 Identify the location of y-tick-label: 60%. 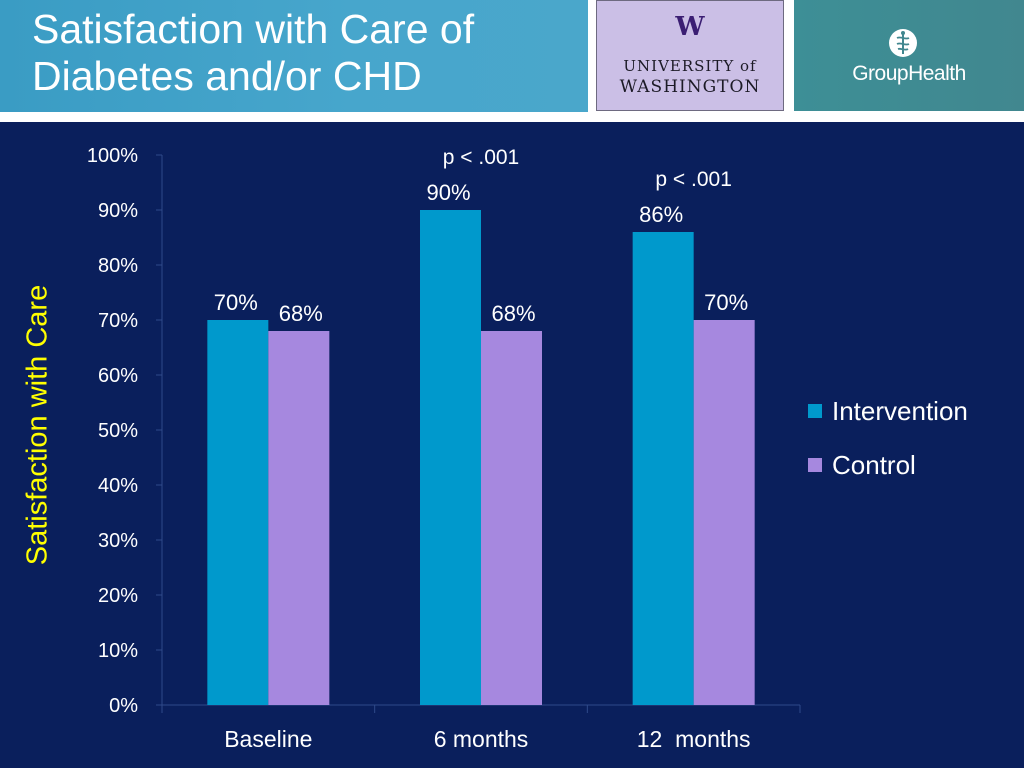
(118, 376).